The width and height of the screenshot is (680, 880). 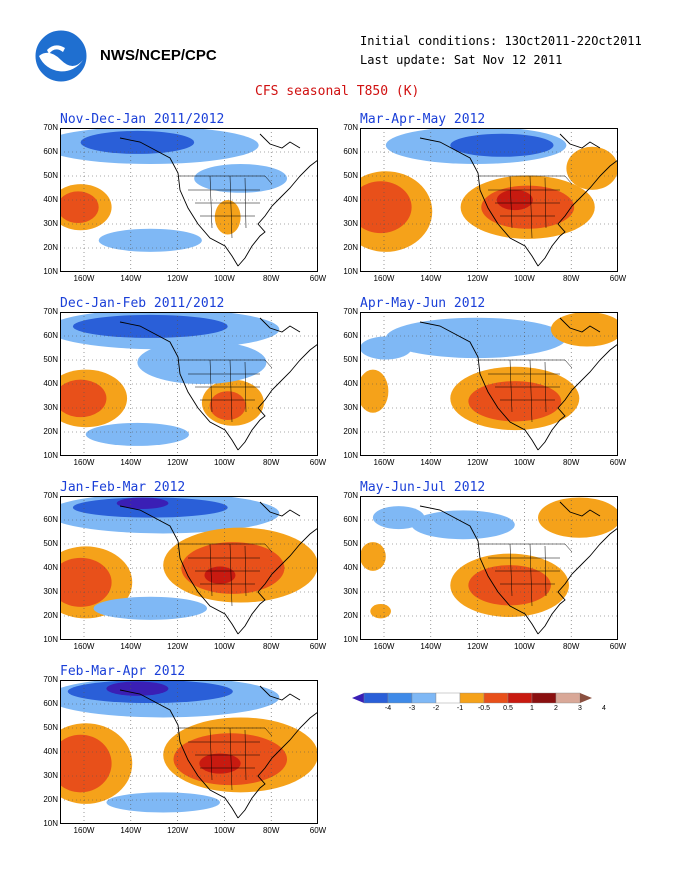 What do you see at coordinates (436, 708) in the screenshot?
I see `colorbar-label: -2` at bounding box center [436, 708].